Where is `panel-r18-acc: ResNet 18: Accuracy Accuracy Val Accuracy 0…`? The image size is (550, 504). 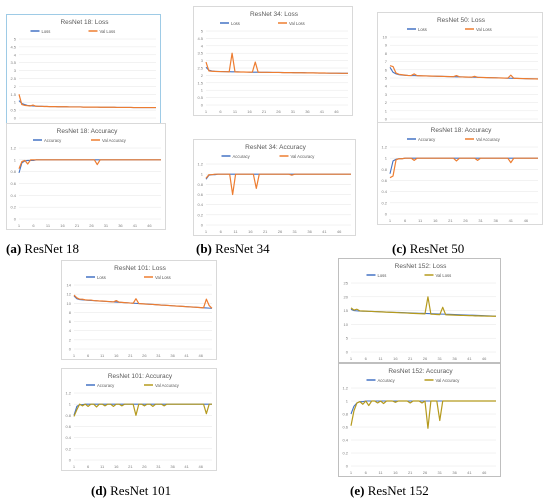 panel-r18-acc: ResNet 18: Accuracy Accuracy Val Accuracy 0… is located at coordinates (86, 176).